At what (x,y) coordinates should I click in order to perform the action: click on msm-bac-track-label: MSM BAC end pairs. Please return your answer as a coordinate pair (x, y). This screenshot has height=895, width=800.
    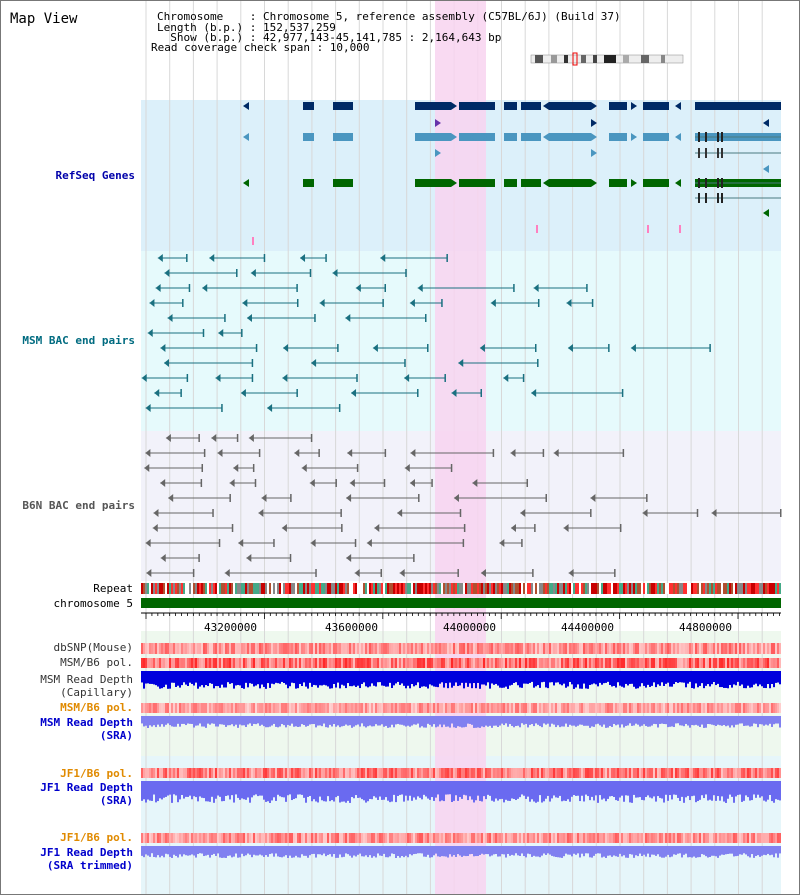
    Looking at the image, I should click on (78, 340).